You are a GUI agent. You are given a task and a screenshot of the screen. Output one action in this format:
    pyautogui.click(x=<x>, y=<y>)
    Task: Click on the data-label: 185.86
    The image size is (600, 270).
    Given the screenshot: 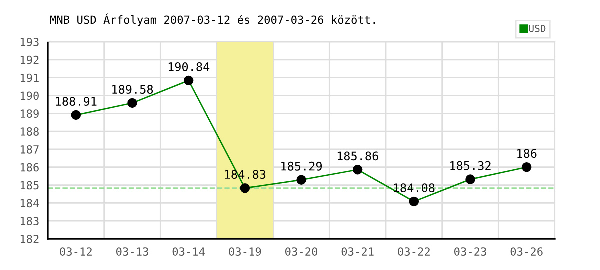 What is the action you would take?
    pyautogui.click(x=358, y=156)
    